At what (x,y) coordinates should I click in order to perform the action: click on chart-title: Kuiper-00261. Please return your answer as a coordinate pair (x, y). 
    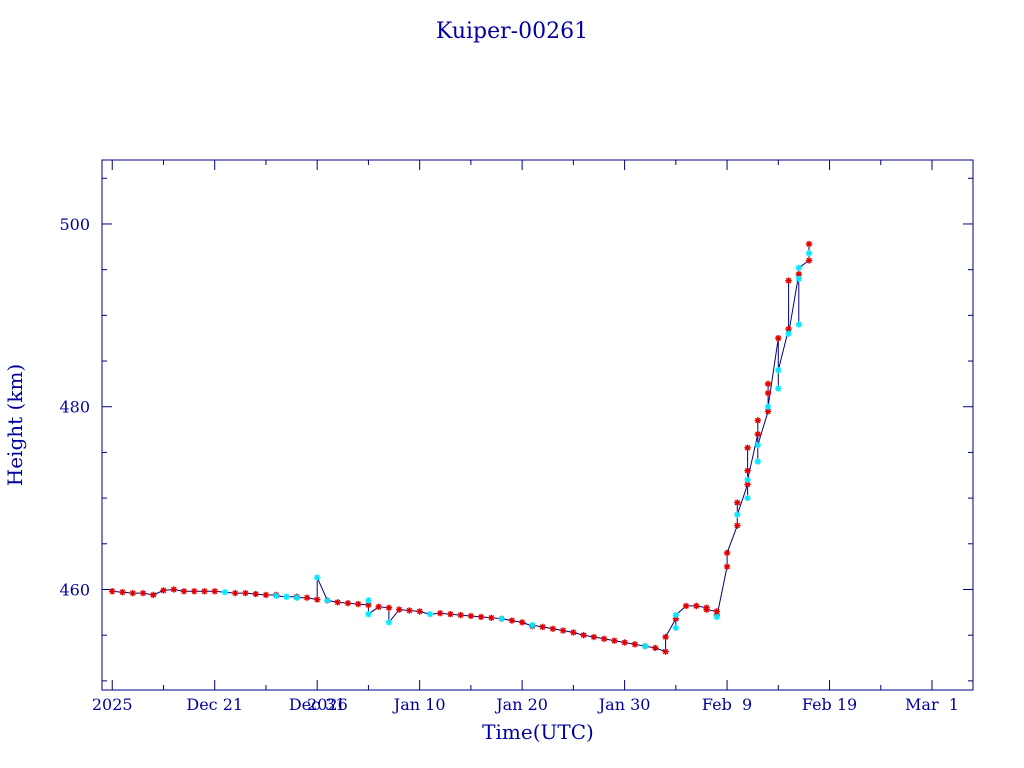
    Looking at the image, I should click on (512, 31).